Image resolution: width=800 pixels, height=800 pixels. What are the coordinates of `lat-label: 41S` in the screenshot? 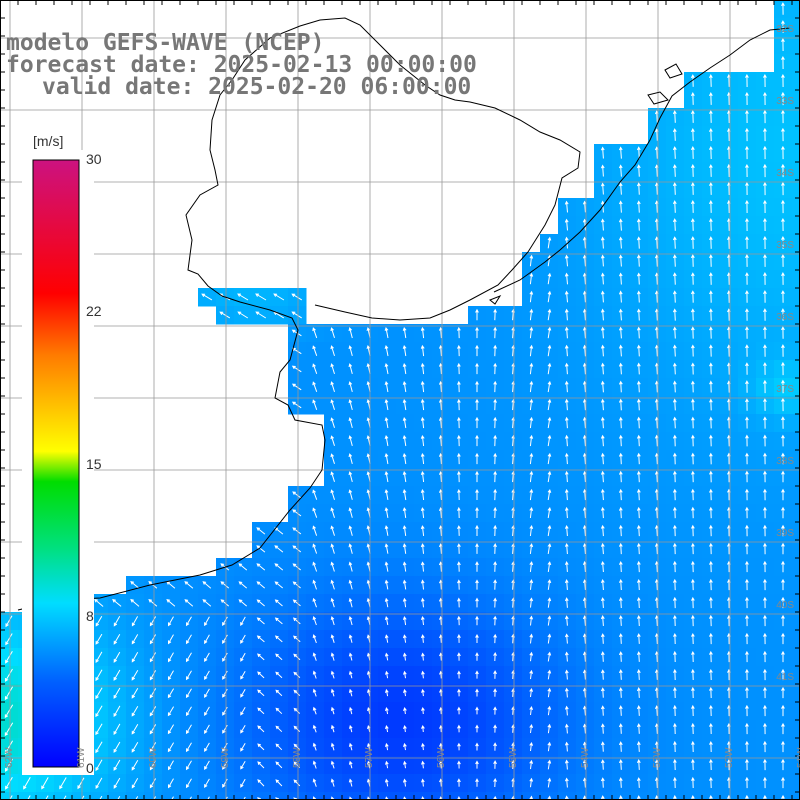 It's located at (785, 677).